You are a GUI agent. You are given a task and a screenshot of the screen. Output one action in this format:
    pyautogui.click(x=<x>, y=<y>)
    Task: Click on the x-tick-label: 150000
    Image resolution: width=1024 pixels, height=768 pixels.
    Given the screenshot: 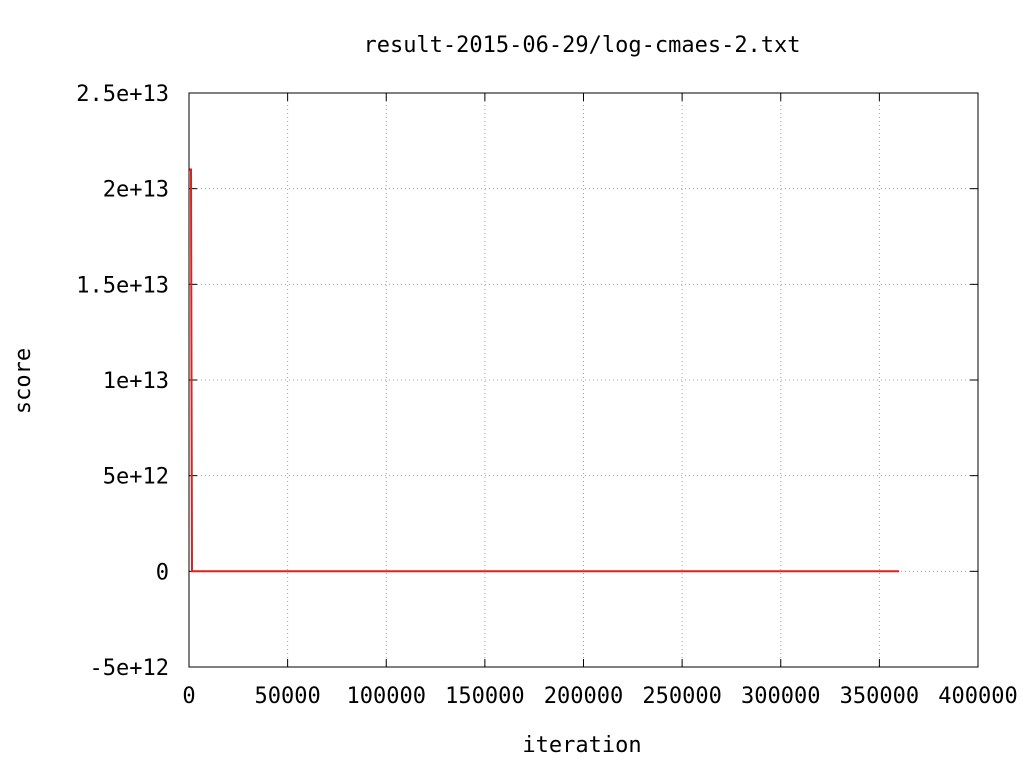 What is the action you would take?
    pyautogui.click(x=484, y=696)
    